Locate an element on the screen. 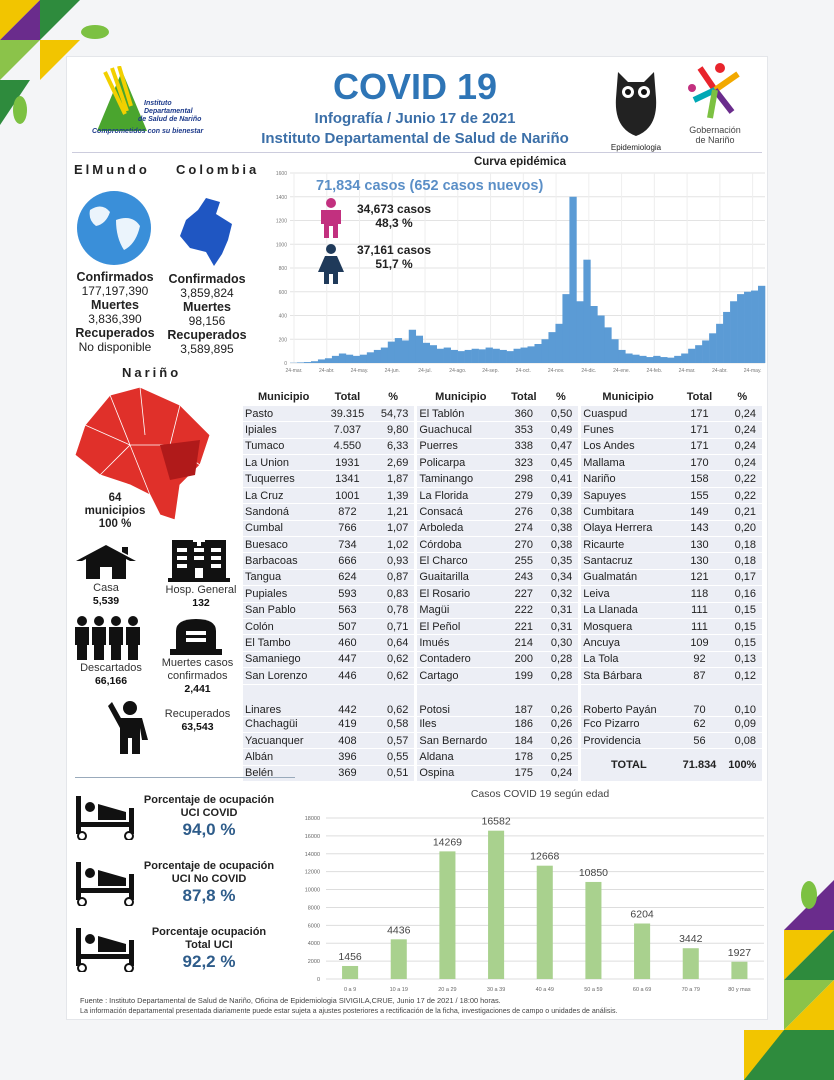 Image resolution: width=834 pixels, height=1080 pixels. page-subtitle: Infografía / Junio 17 de 2021 is located at coordinates (415, 118).